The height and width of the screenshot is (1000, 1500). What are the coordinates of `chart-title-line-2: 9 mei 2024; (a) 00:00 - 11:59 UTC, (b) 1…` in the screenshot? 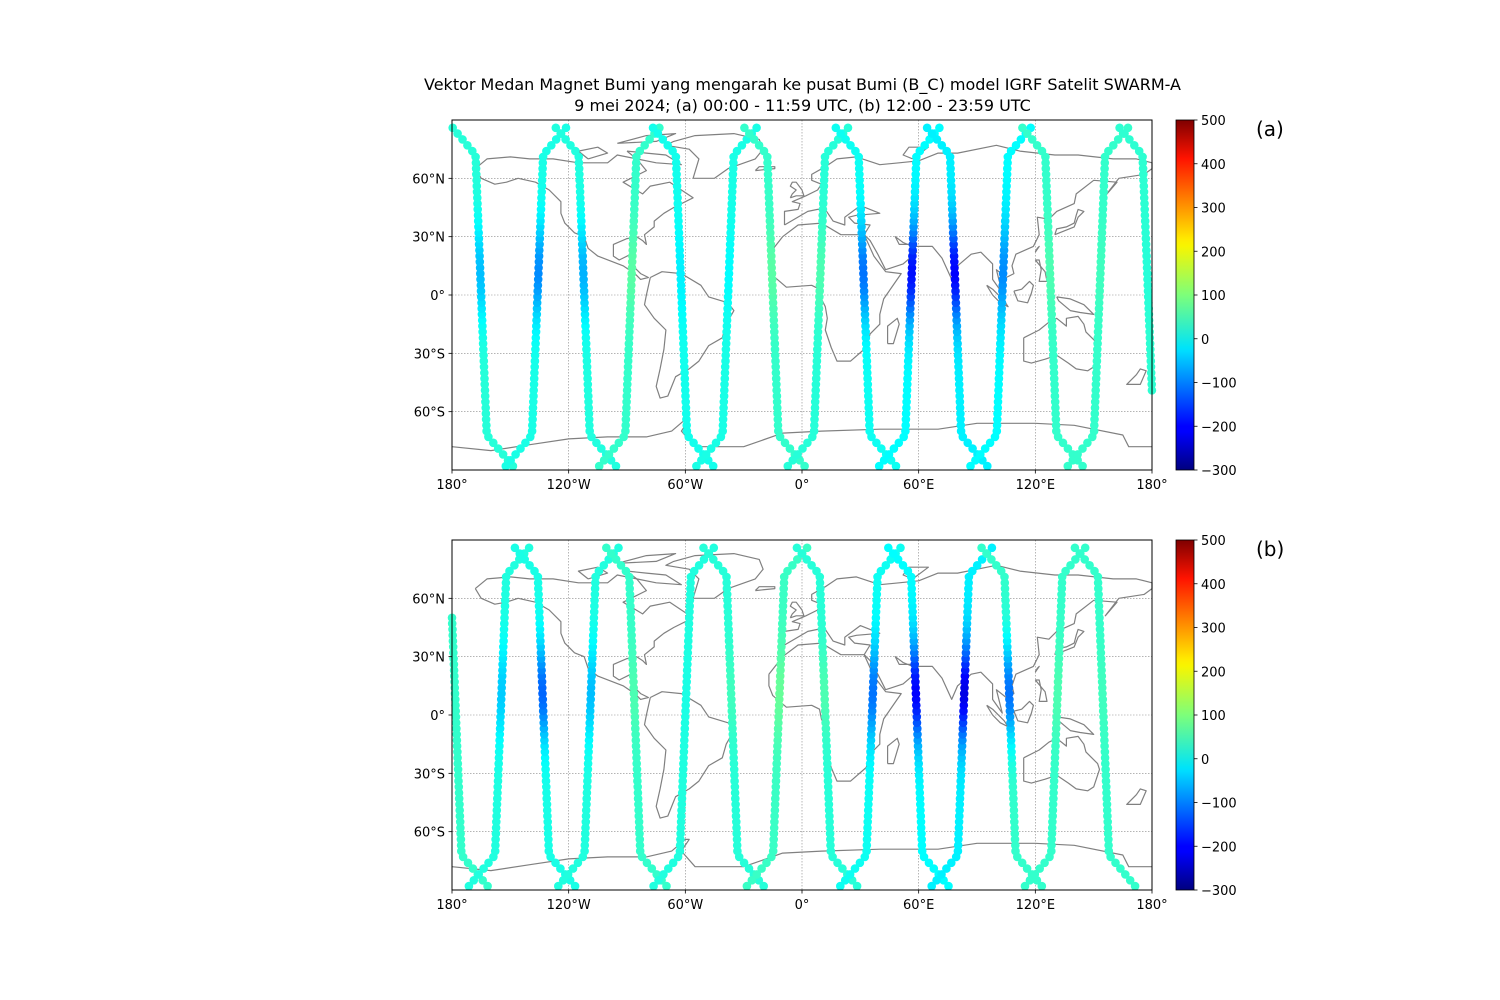 It's located at (802, 105).